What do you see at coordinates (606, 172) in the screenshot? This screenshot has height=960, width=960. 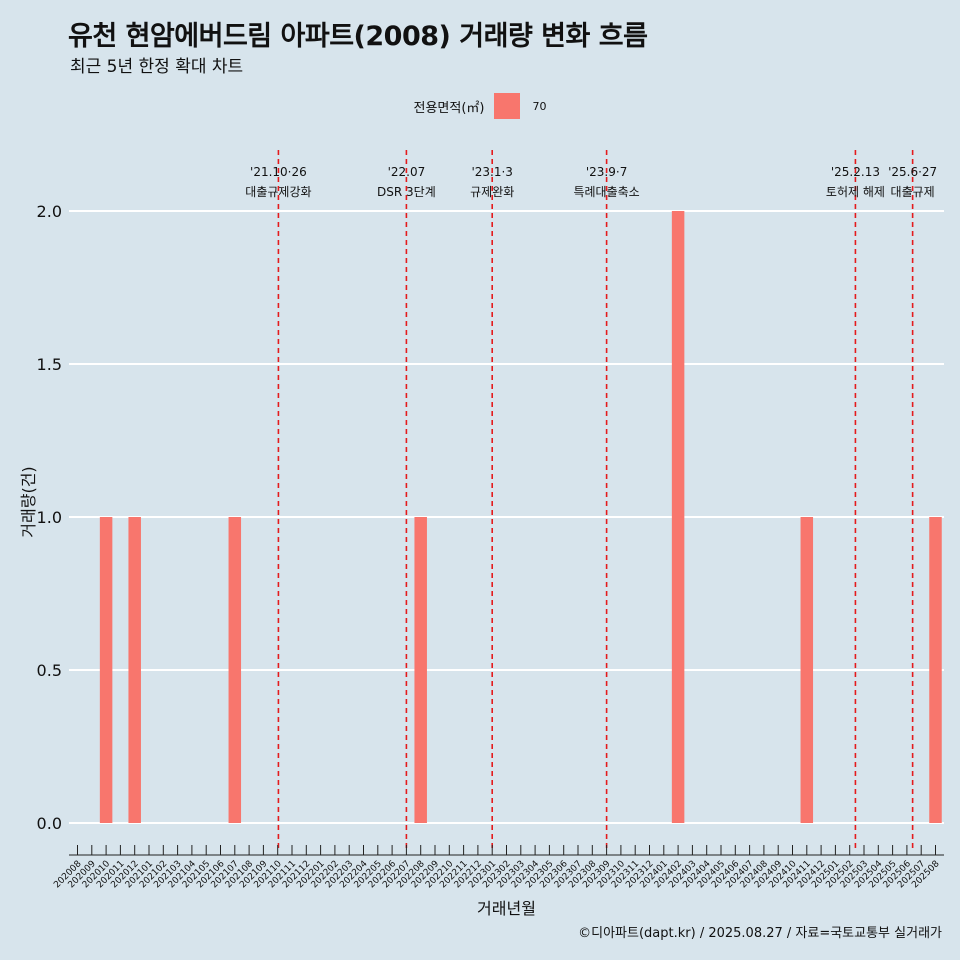 I see `event-date-label: '23.9·7` at bounding box center [606, 172].